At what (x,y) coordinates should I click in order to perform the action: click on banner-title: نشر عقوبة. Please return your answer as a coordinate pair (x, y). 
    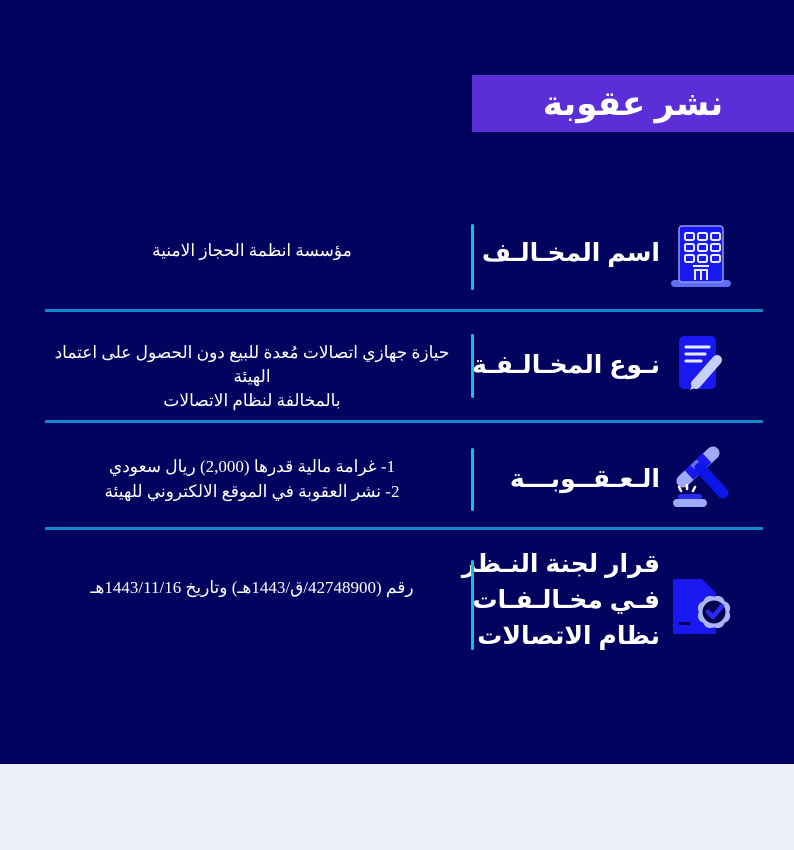
    Looking at the image, I should click on (633, 103).